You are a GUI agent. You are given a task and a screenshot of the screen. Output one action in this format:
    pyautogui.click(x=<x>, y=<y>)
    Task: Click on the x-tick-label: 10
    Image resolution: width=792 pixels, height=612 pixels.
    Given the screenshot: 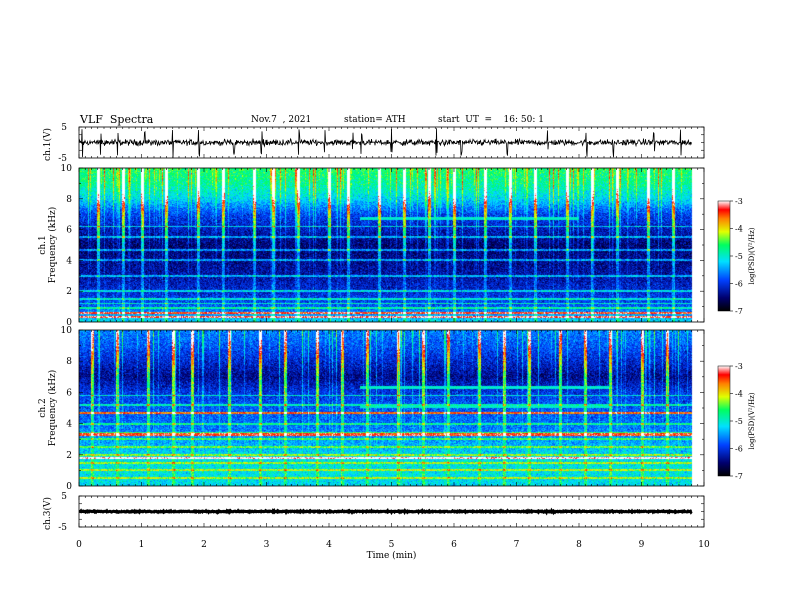 What is the action you would take?
    pyautogui.click(x=704, y=545)
    